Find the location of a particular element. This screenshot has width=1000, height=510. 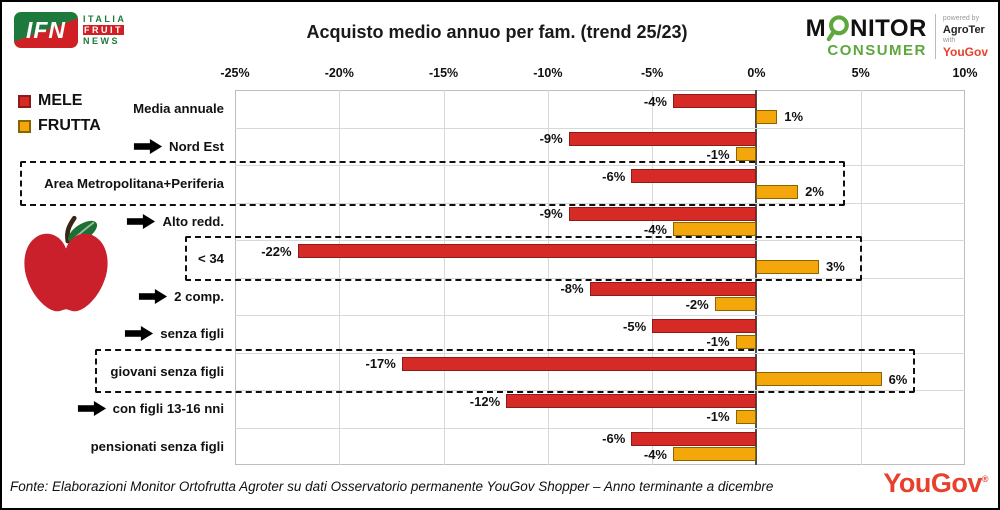

bar-value-label: -2% is located at coordinates (697, 304).